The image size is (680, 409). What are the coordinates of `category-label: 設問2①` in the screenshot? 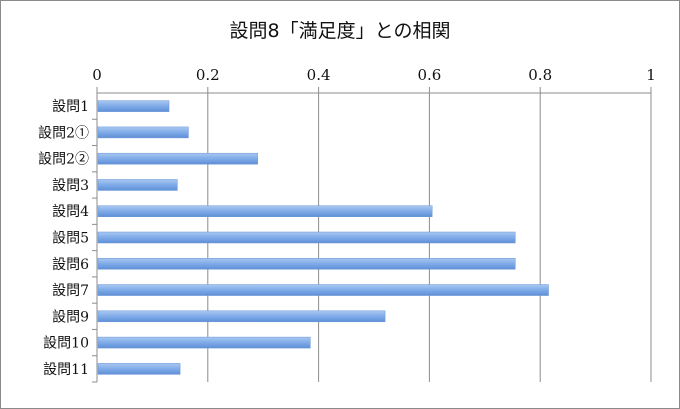 It's located at (63, 133).